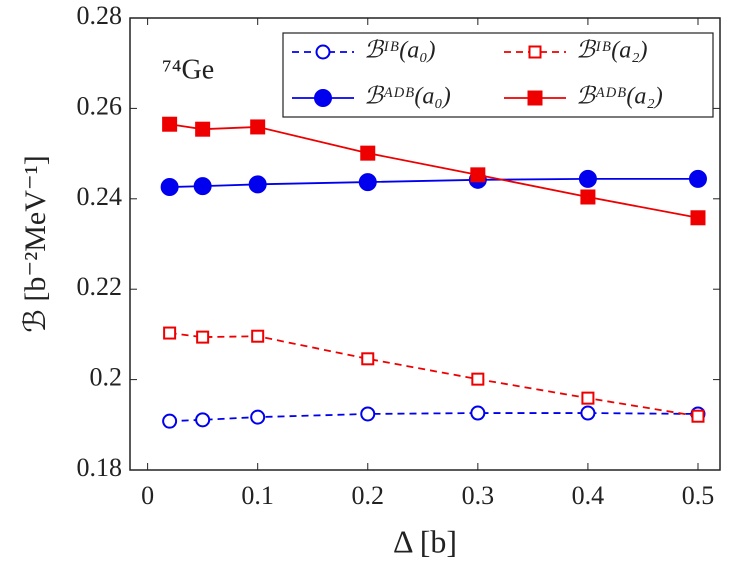  What do you see at coordinates (368, 495) in the screenshot?
I see `x-tick-label: 0.2` at bounding box center [368, 495].